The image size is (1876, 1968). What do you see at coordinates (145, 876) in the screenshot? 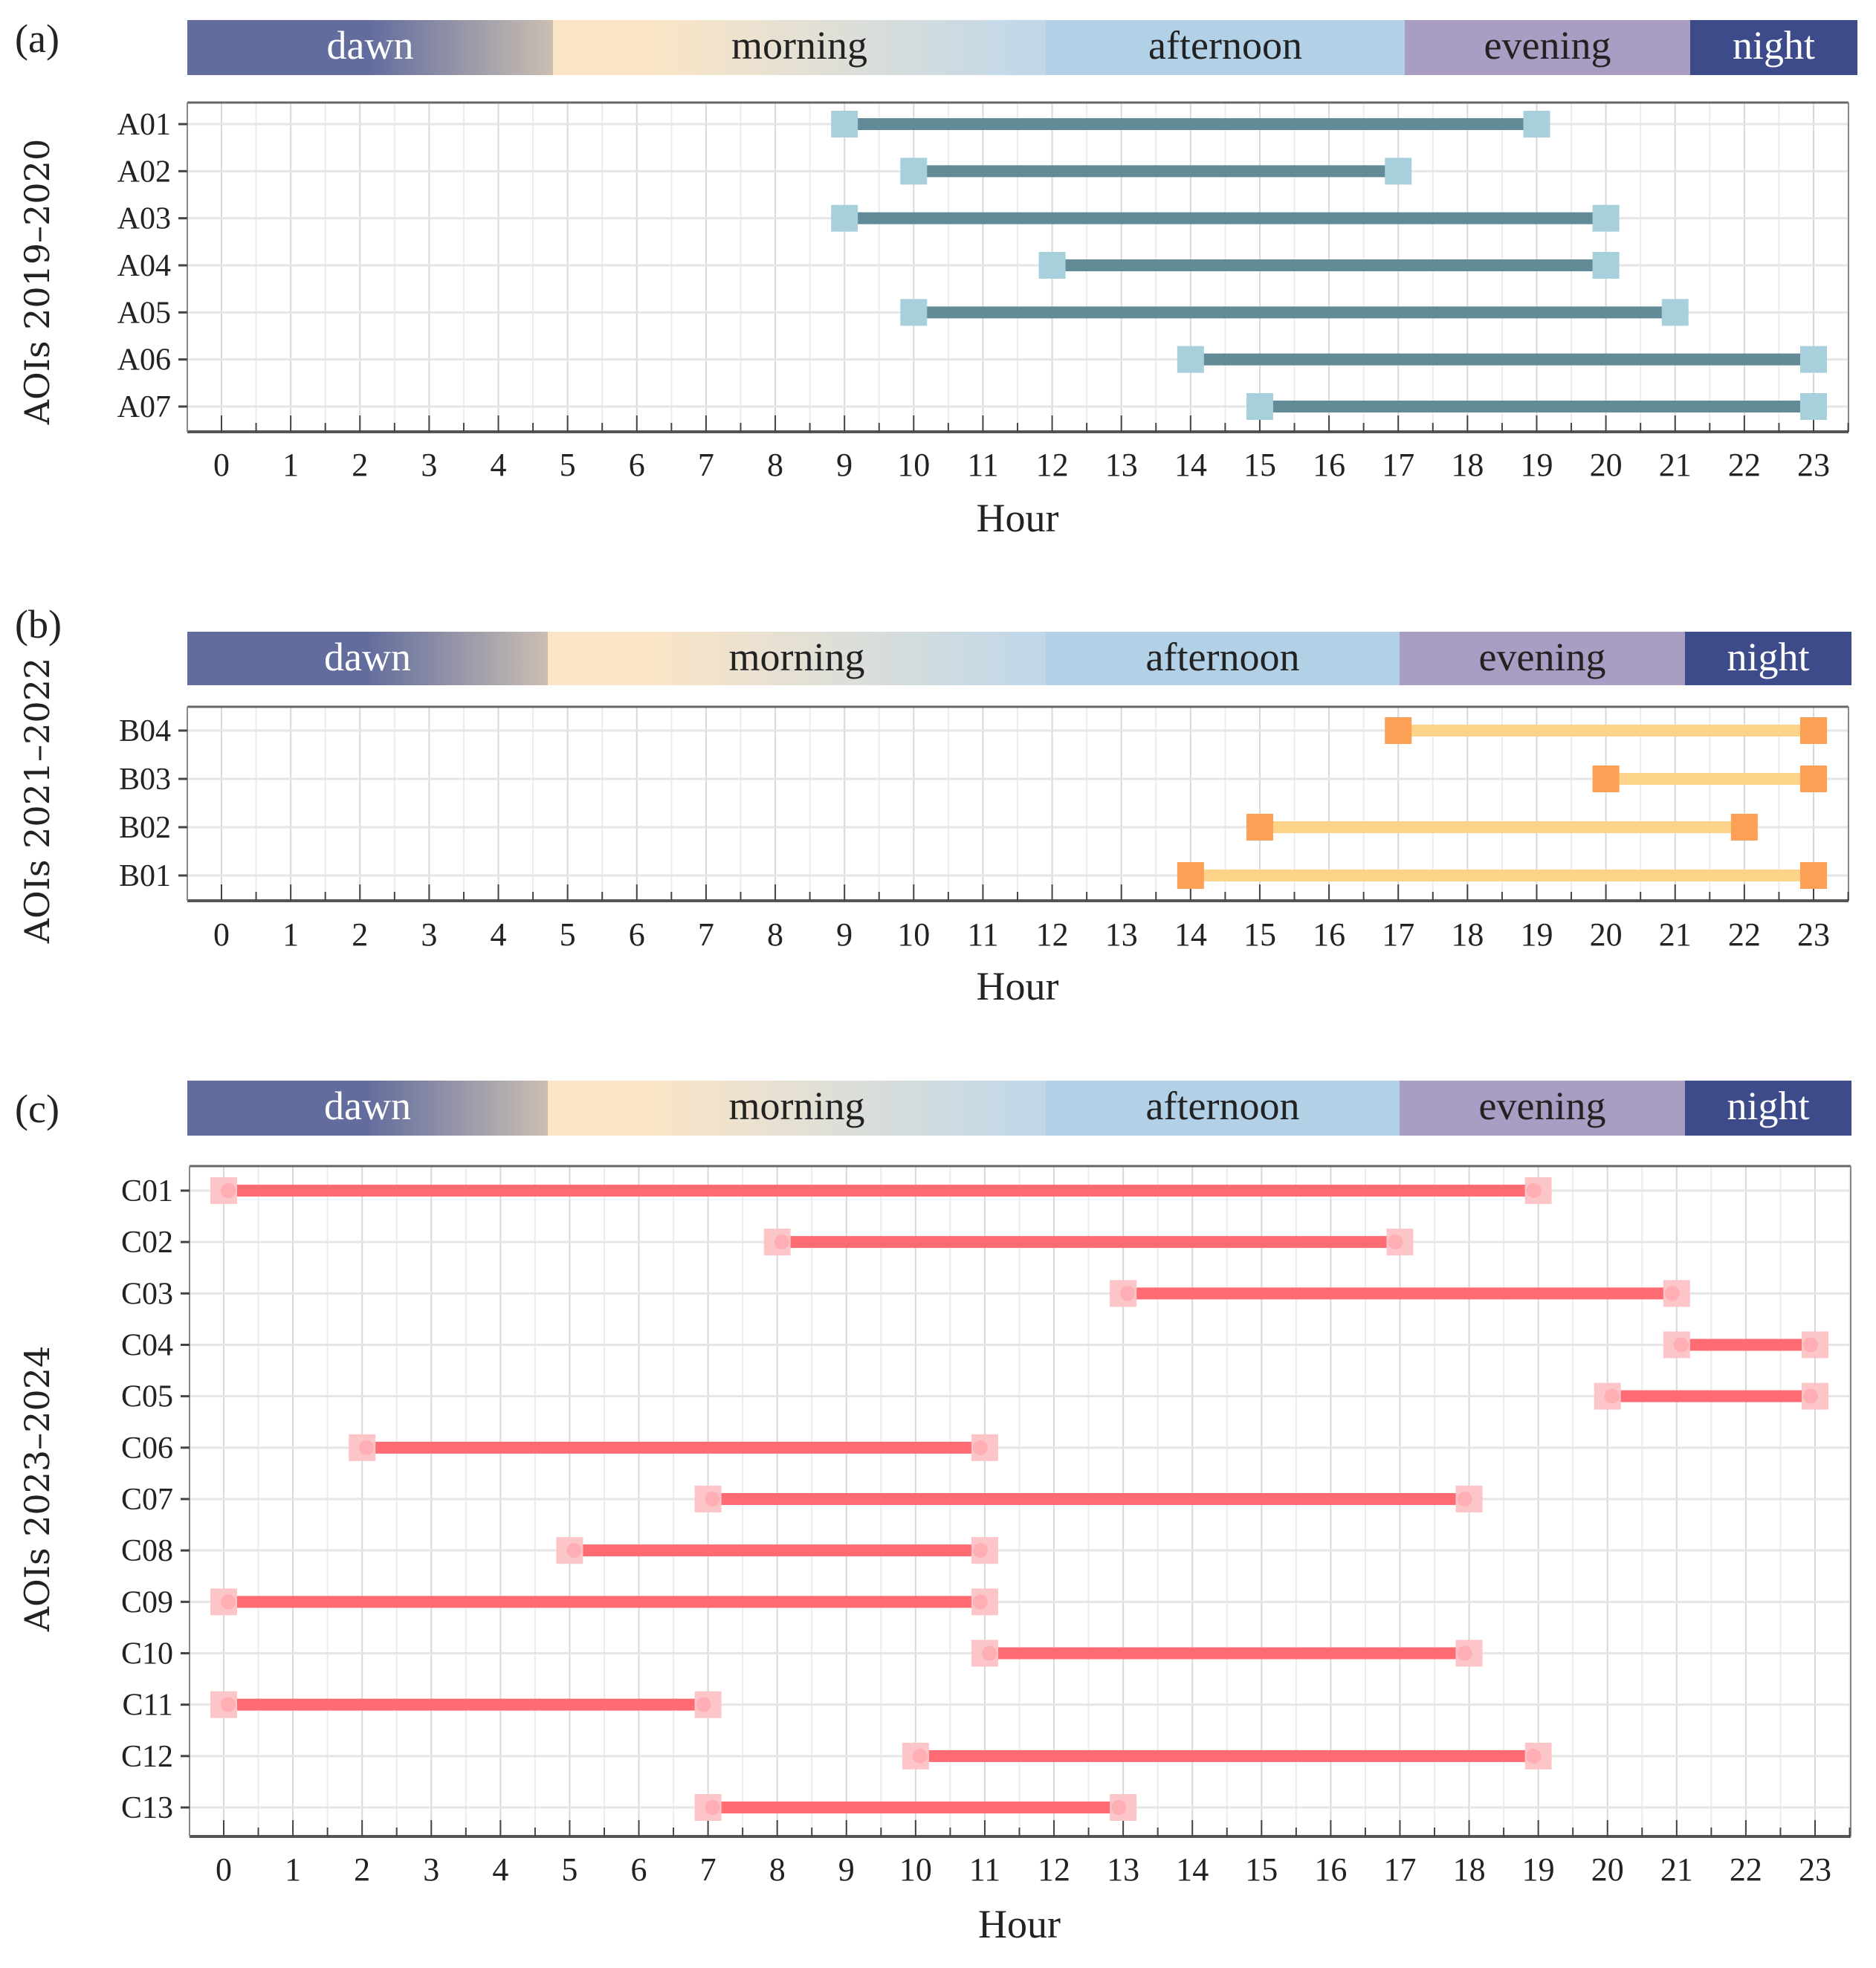
I see `y-tick-label: B01` at bounding box center [145, 876].